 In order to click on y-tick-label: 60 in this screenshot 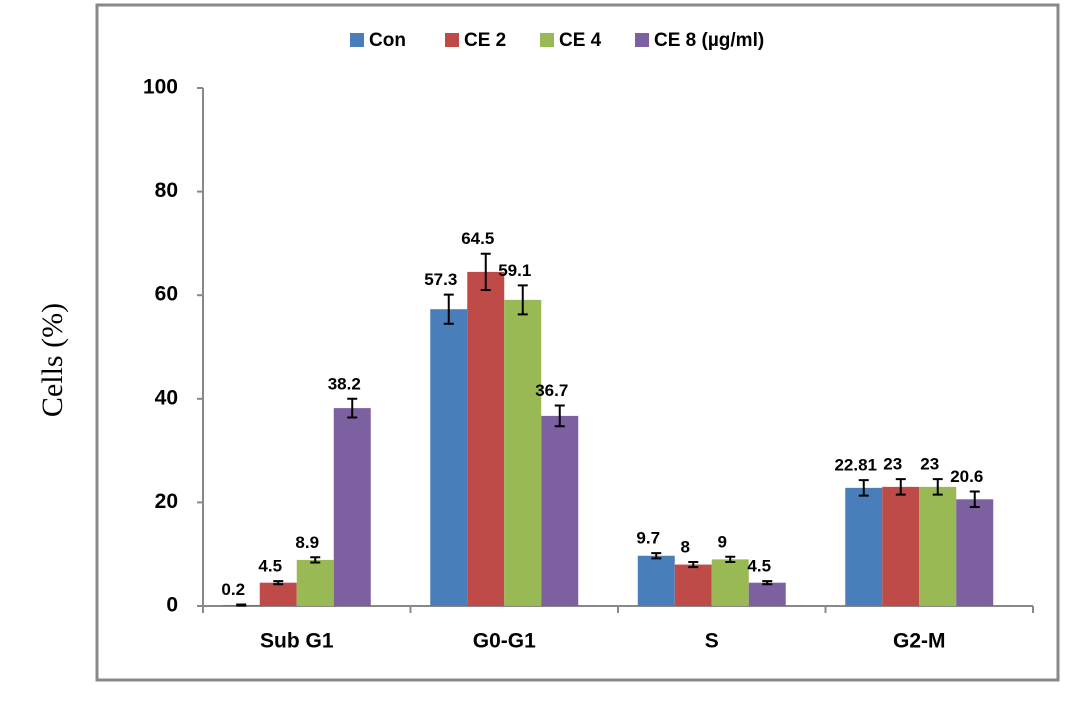, I will do `click(166, 294)`.